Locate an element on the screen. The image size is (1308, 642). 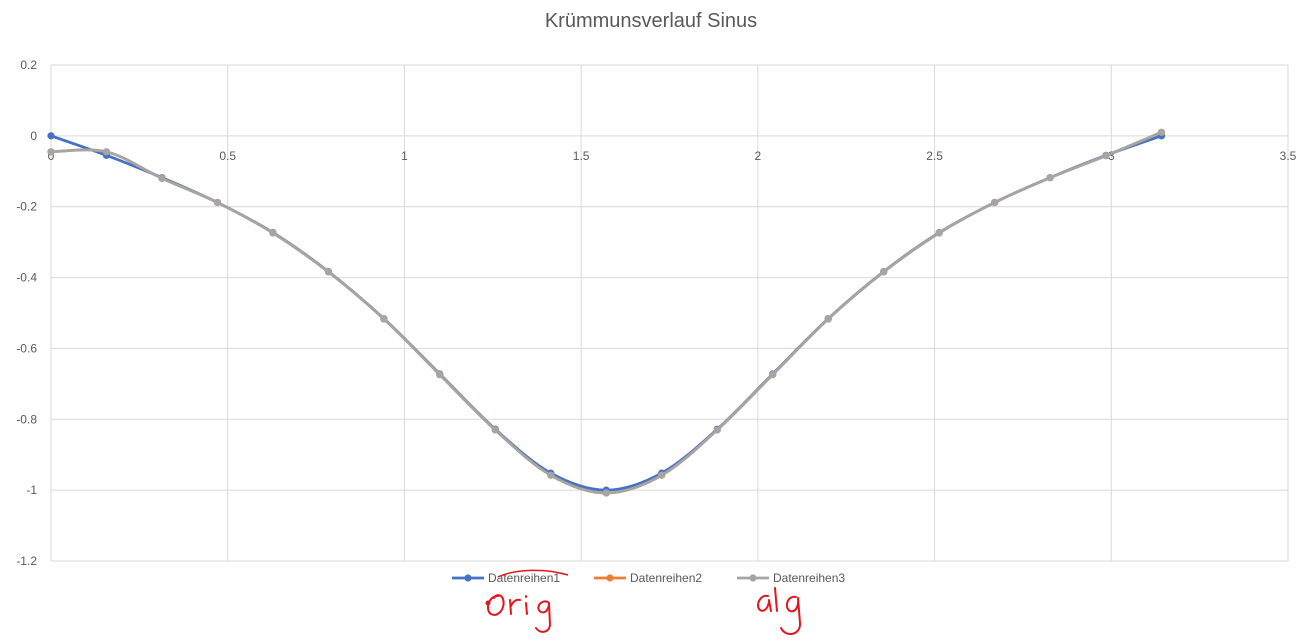
y-tick-label: 0 is located at coordinates (33, 136).